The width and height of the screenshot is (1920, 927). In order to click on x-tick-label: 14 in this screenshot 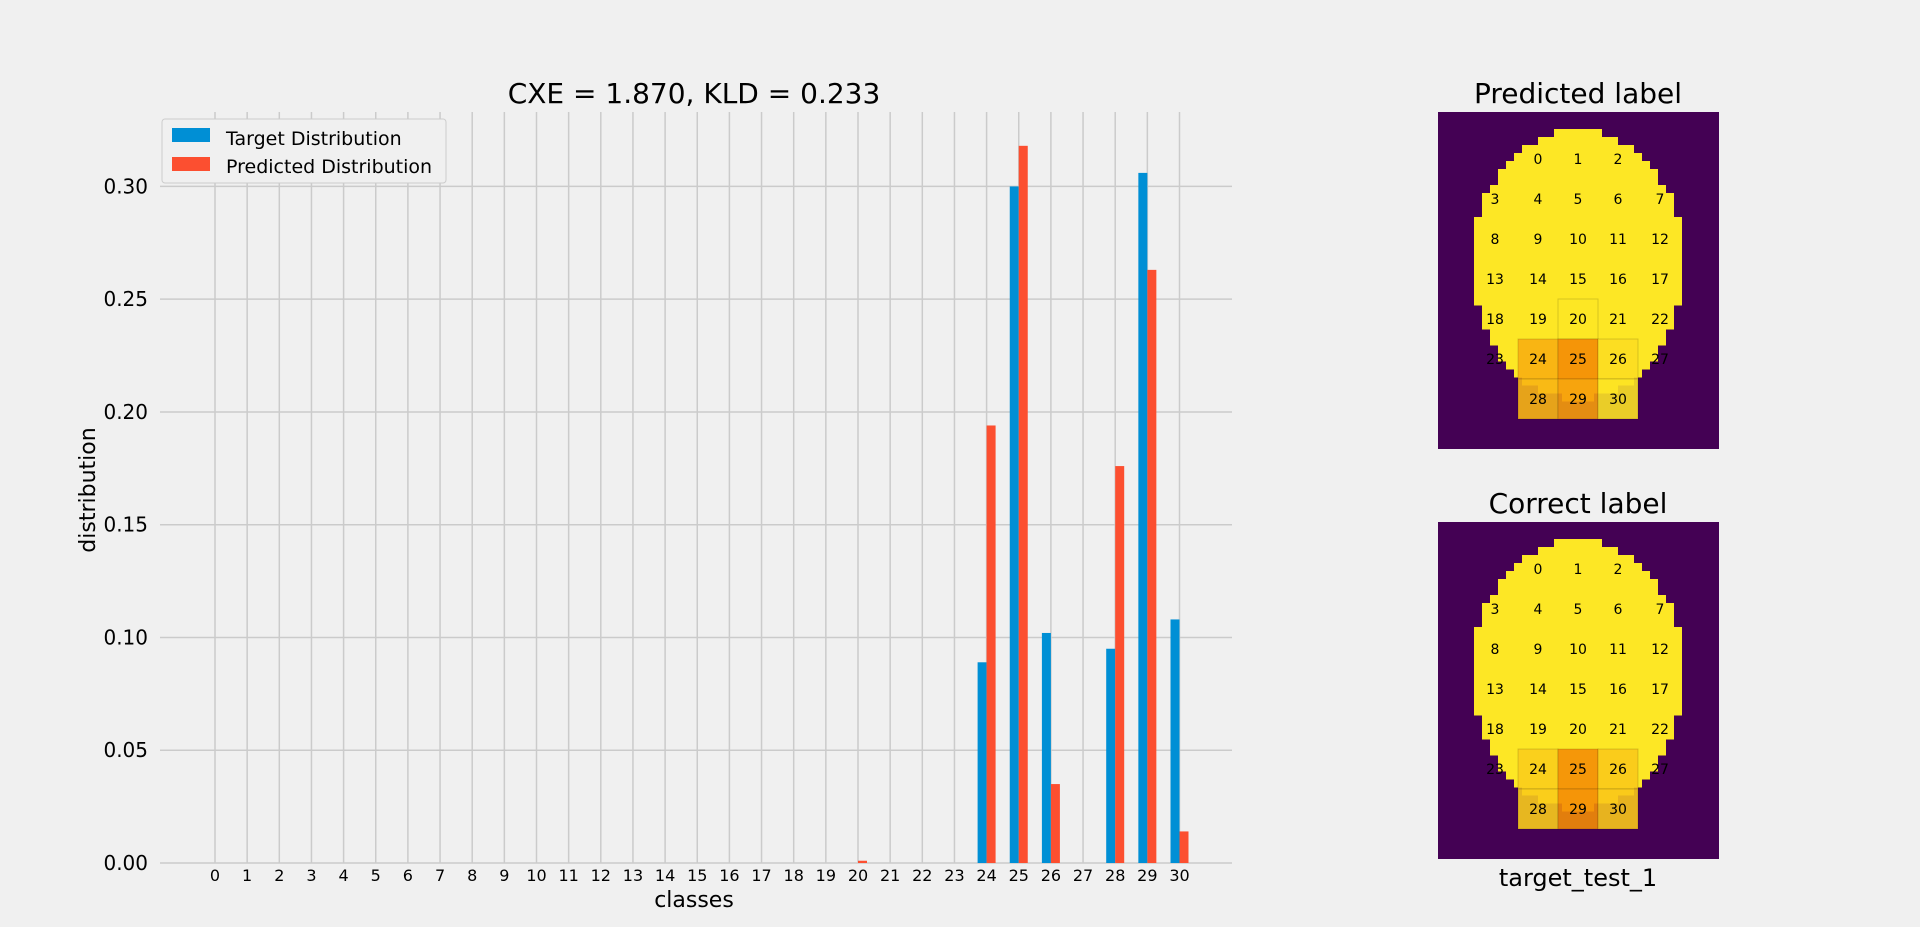, I will do `click(665, 875)`.